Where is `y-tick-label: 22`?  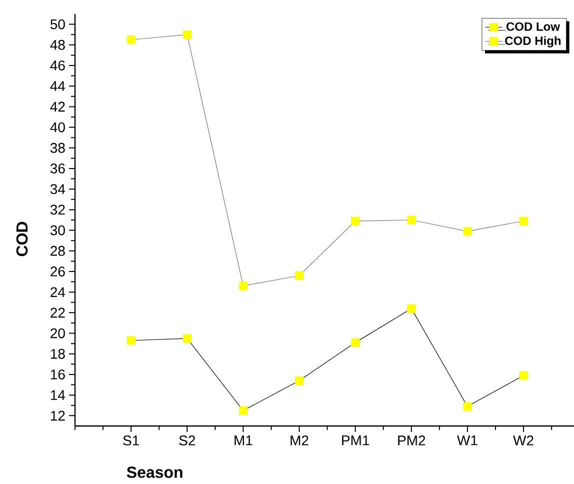 y-tick-label: 22 is located at coordinates (57, 313).